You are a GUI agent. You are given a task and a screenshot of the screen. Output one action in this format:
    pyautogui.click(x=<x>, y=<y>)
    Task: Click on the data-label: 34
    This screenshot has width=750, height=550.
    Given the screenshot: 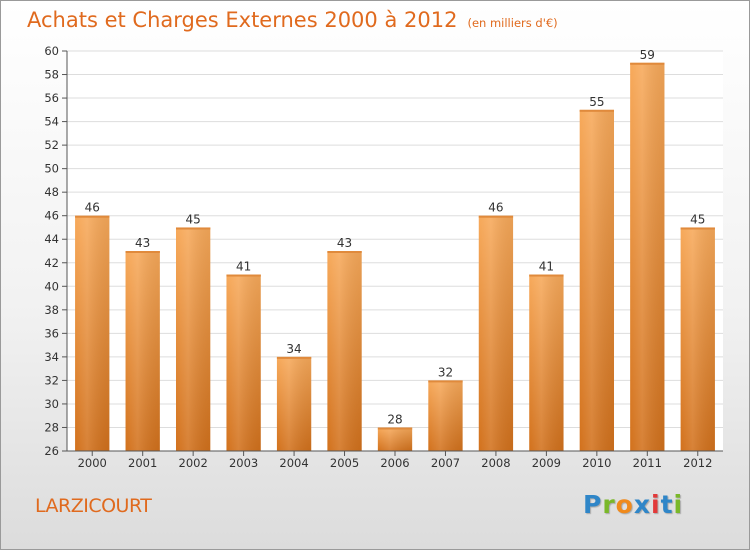 What is the action you would take?
    pyautogui.click(x=293, y=349)
    